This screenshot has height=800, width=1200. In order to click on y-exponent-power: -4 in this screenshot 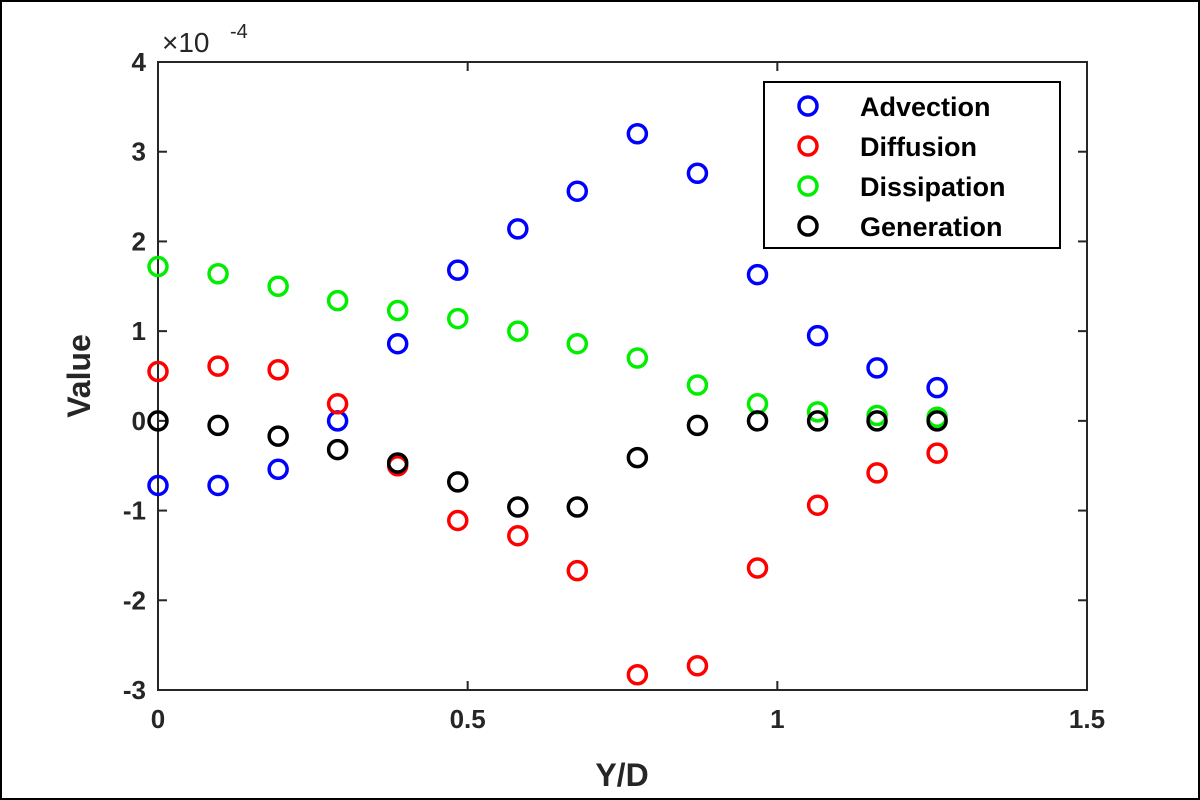, I will do `click(239, 32)`.